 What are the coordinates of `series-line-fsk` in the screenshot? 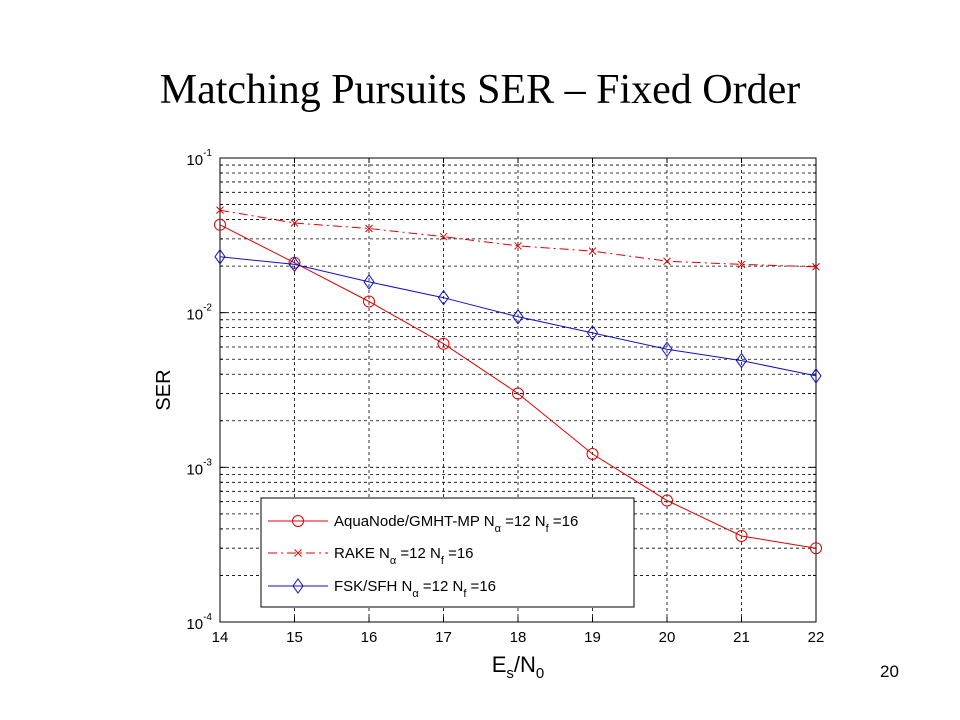 It's located at (518, 316).